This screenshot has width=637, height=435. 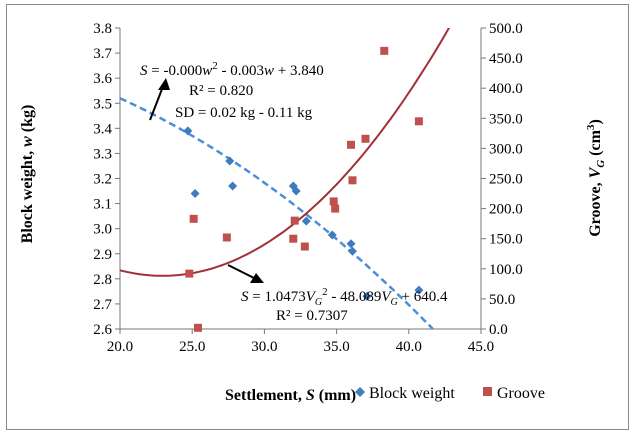 What do you see at coordinates (344, 297) in the screenshot?
I see `fit2-equation: S = 1.0473VG2 - 48.089VG + 640.4` at bounding box center [344, 297].